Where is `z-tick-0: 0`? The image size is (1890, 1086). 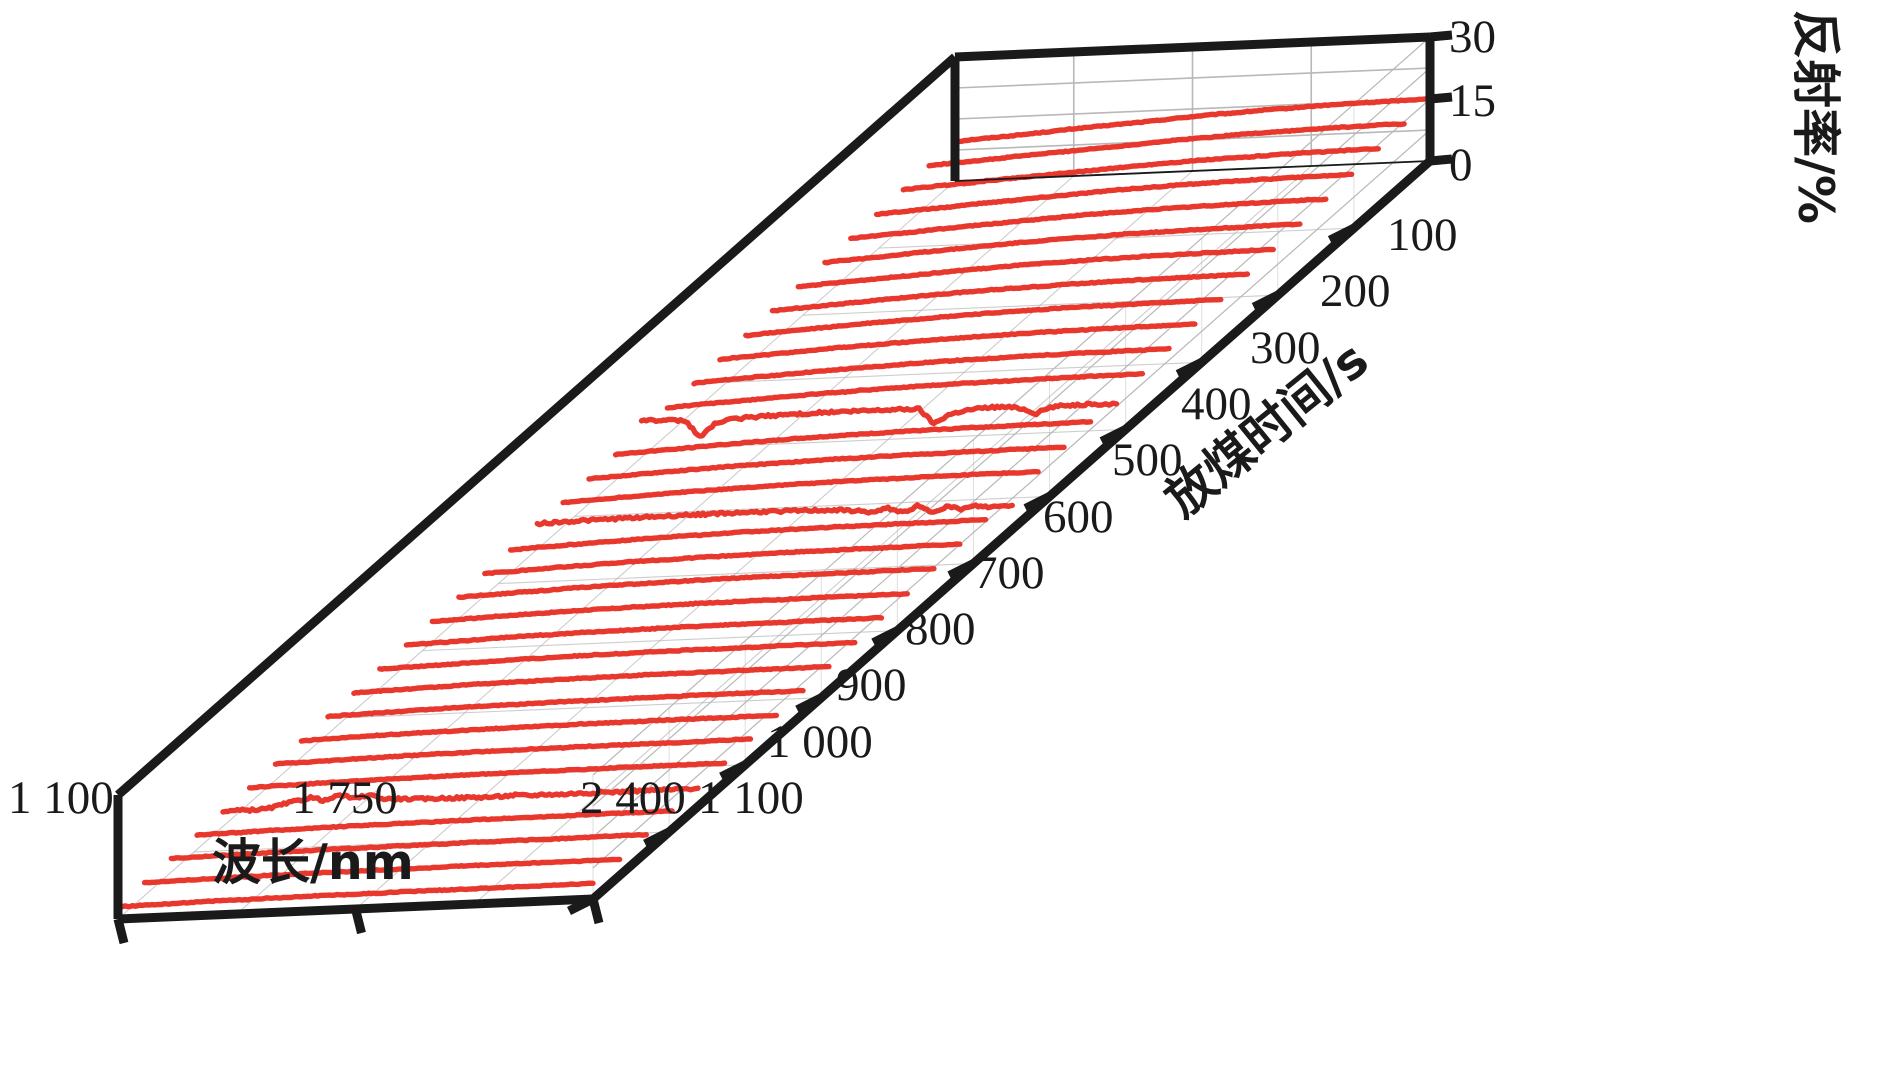
z-tick-0: 0 is located at coordinates (1461, 165).